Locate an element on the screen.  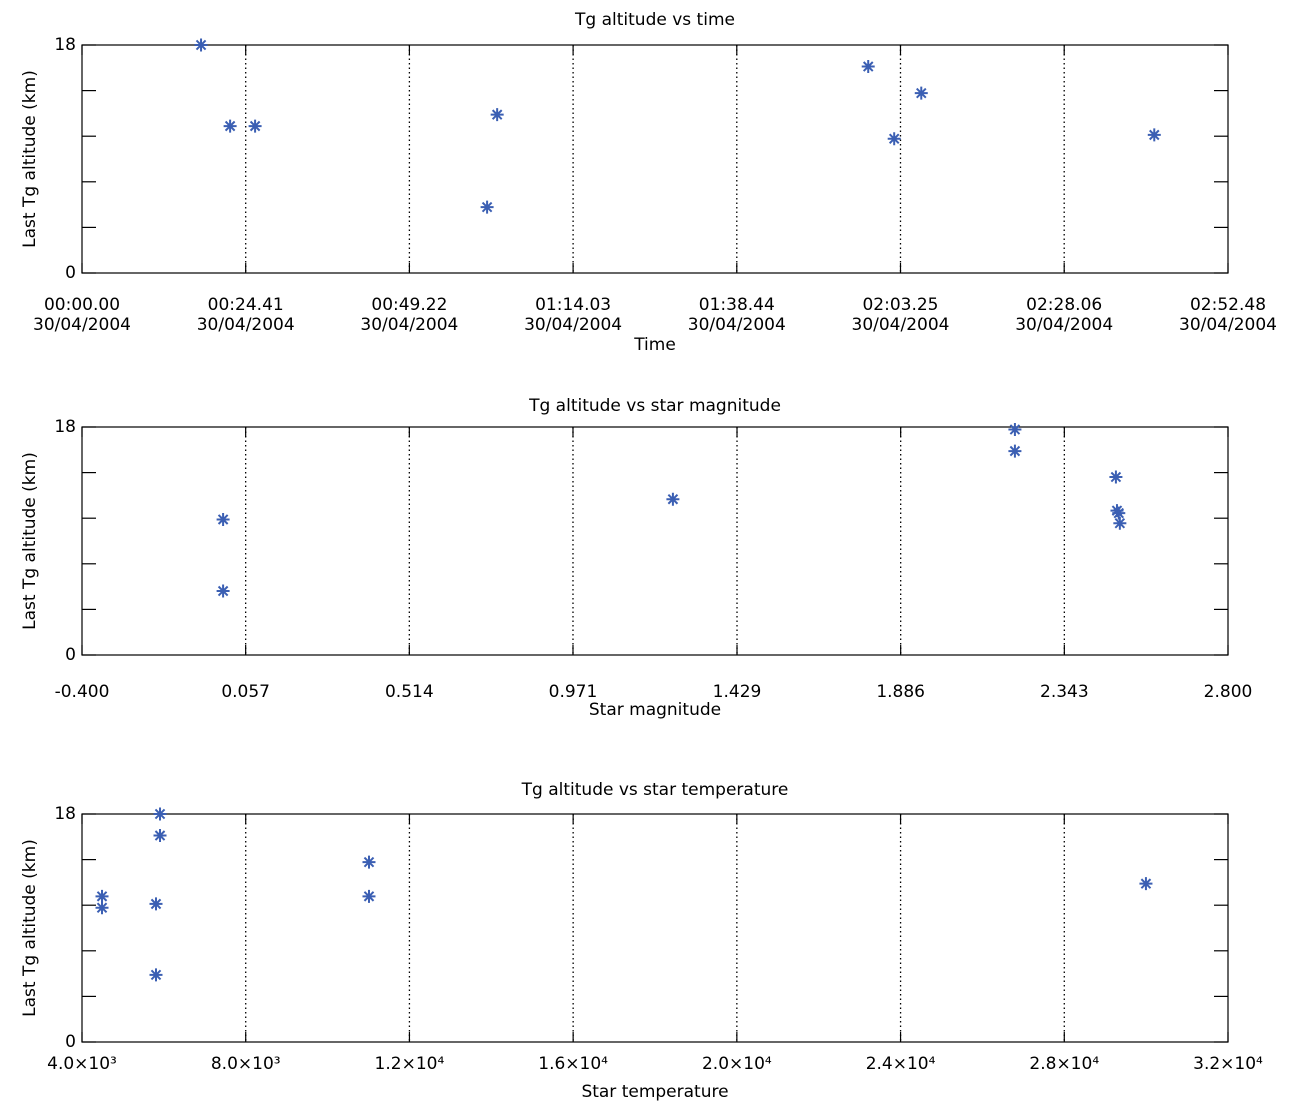
x-tick-label: 1.6×10⁴ is located at coordinates (573, 1064).